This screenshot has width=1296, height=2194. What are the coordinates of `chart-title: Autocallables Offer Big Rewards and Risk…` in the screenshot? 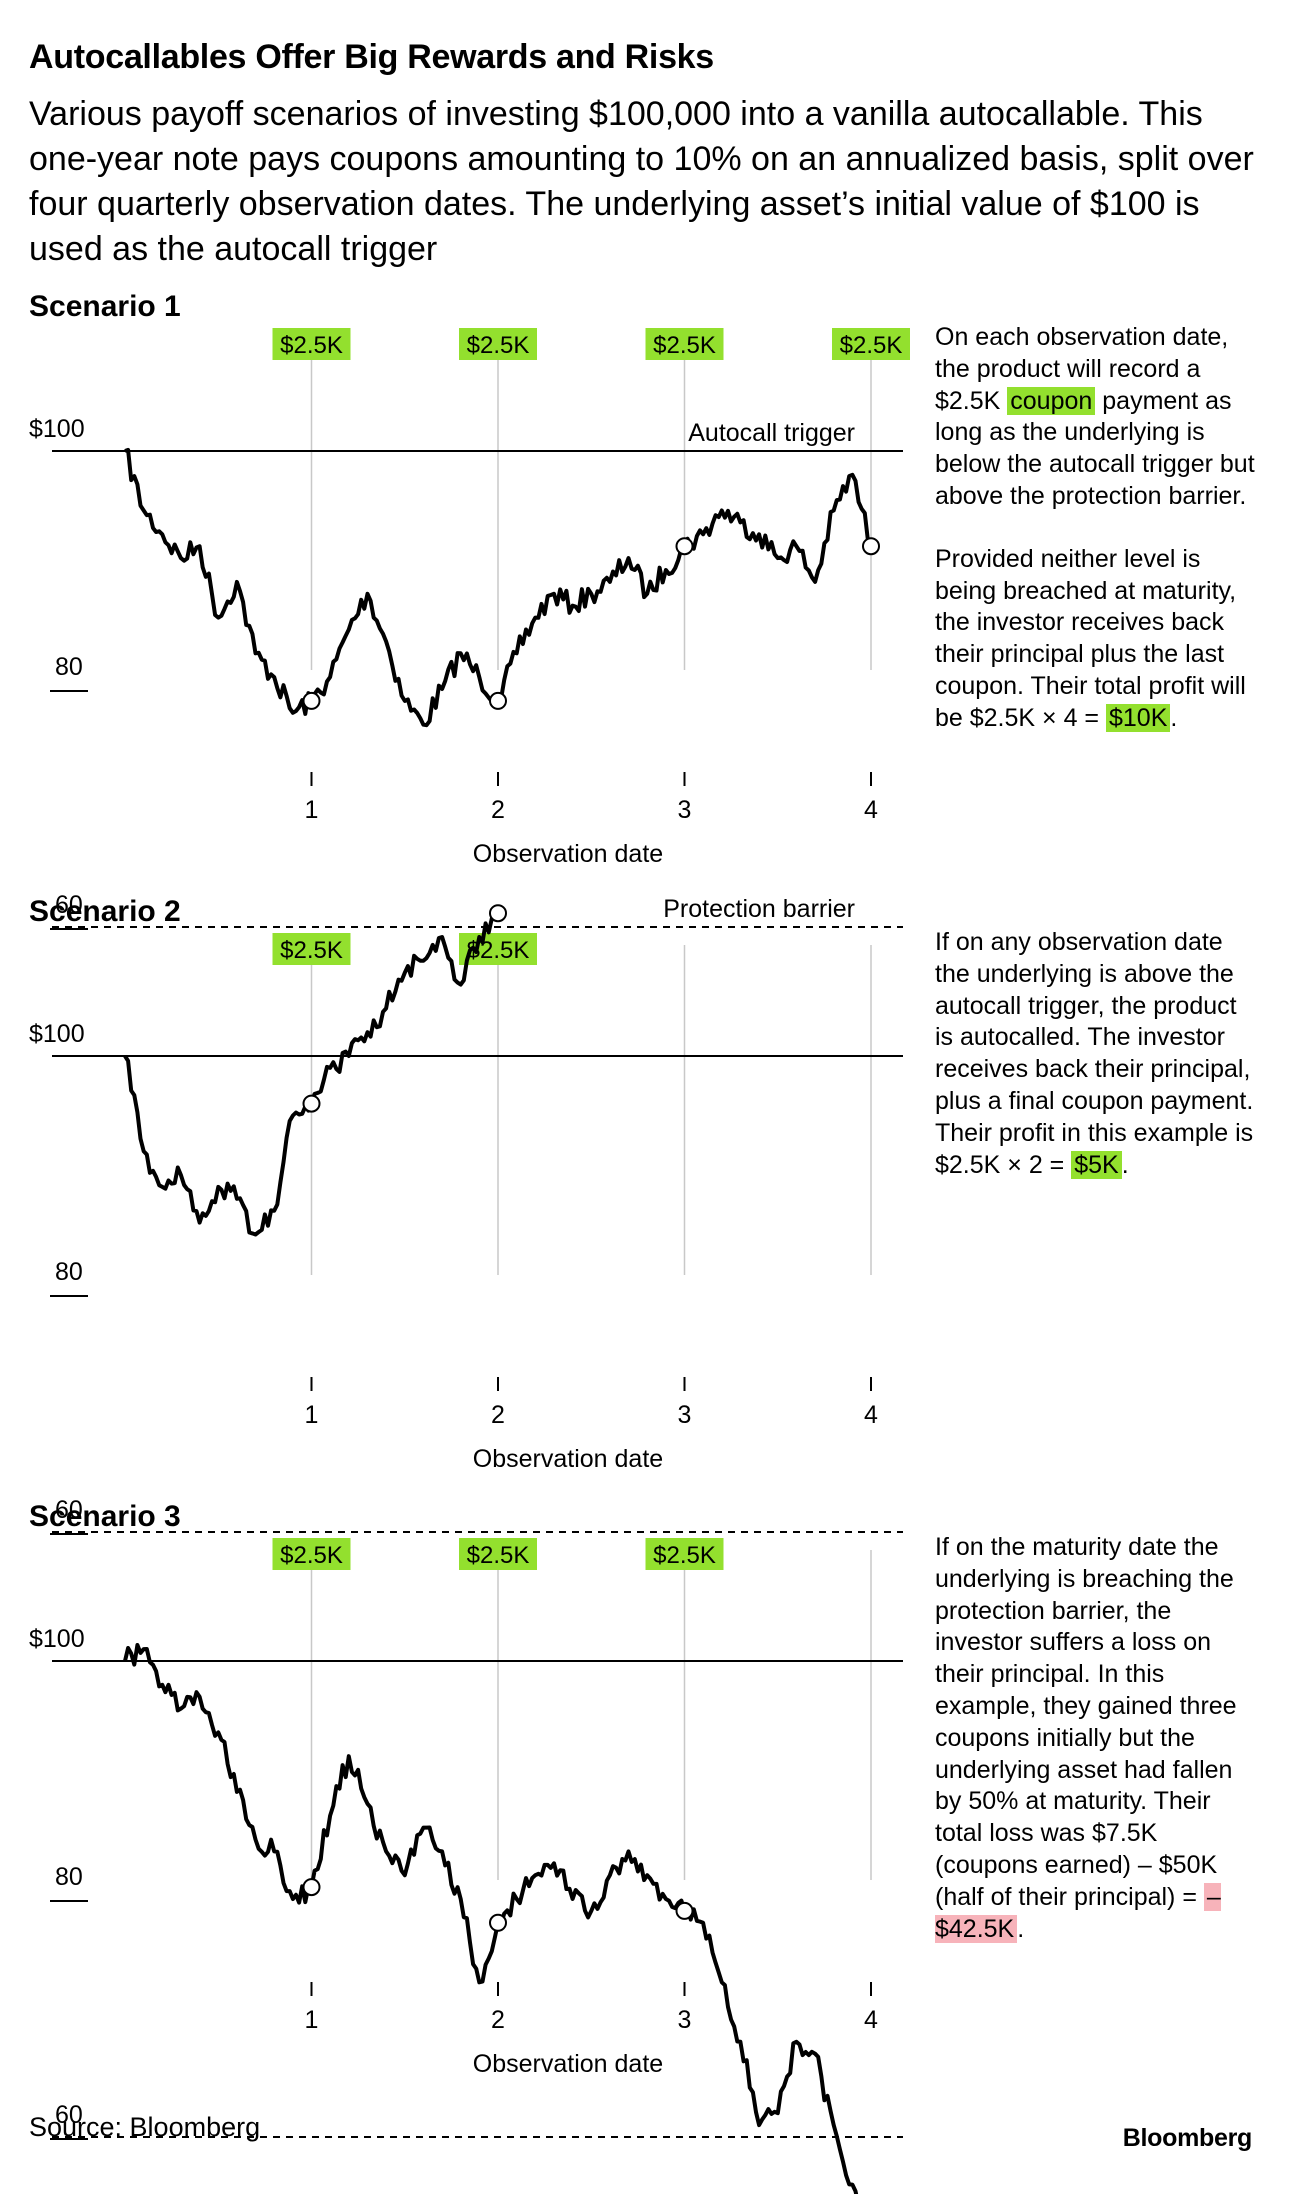 It's located at (371, 57).